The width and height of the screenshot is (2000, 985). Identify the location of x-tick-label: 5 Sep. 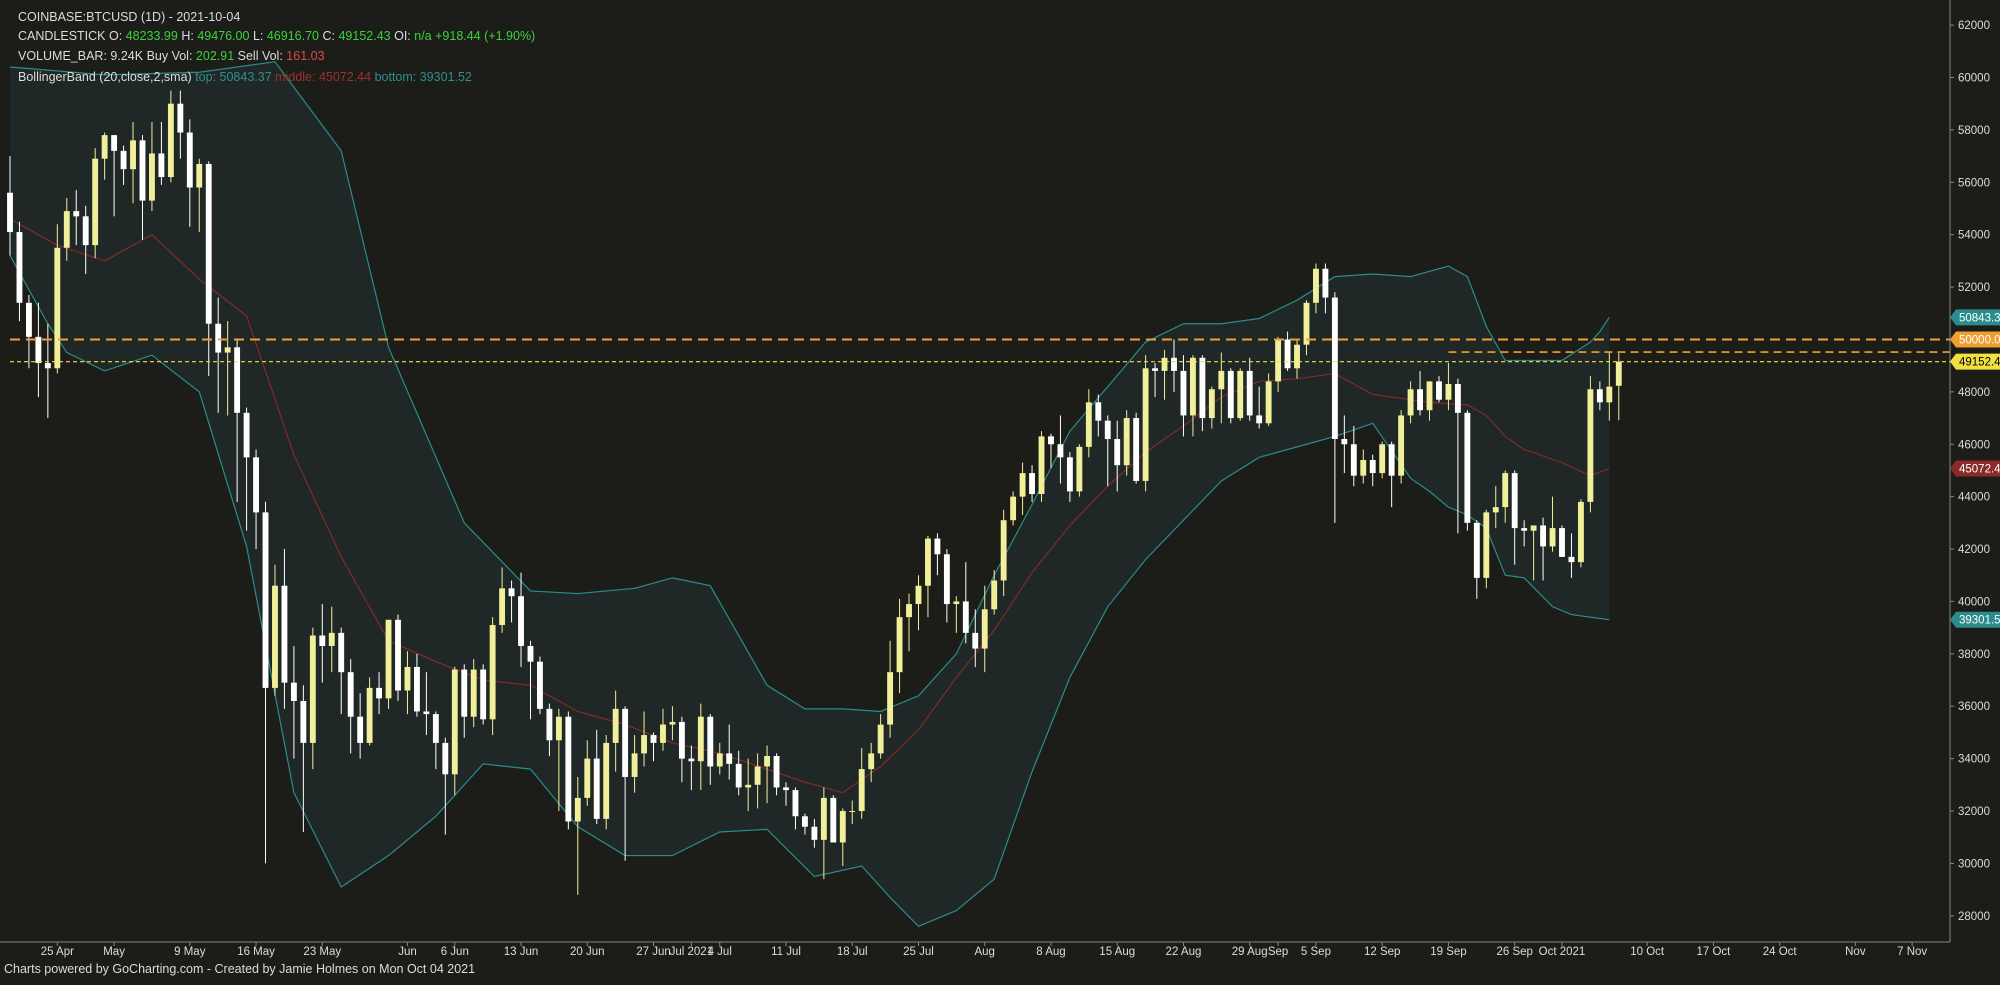
(1316, 952).